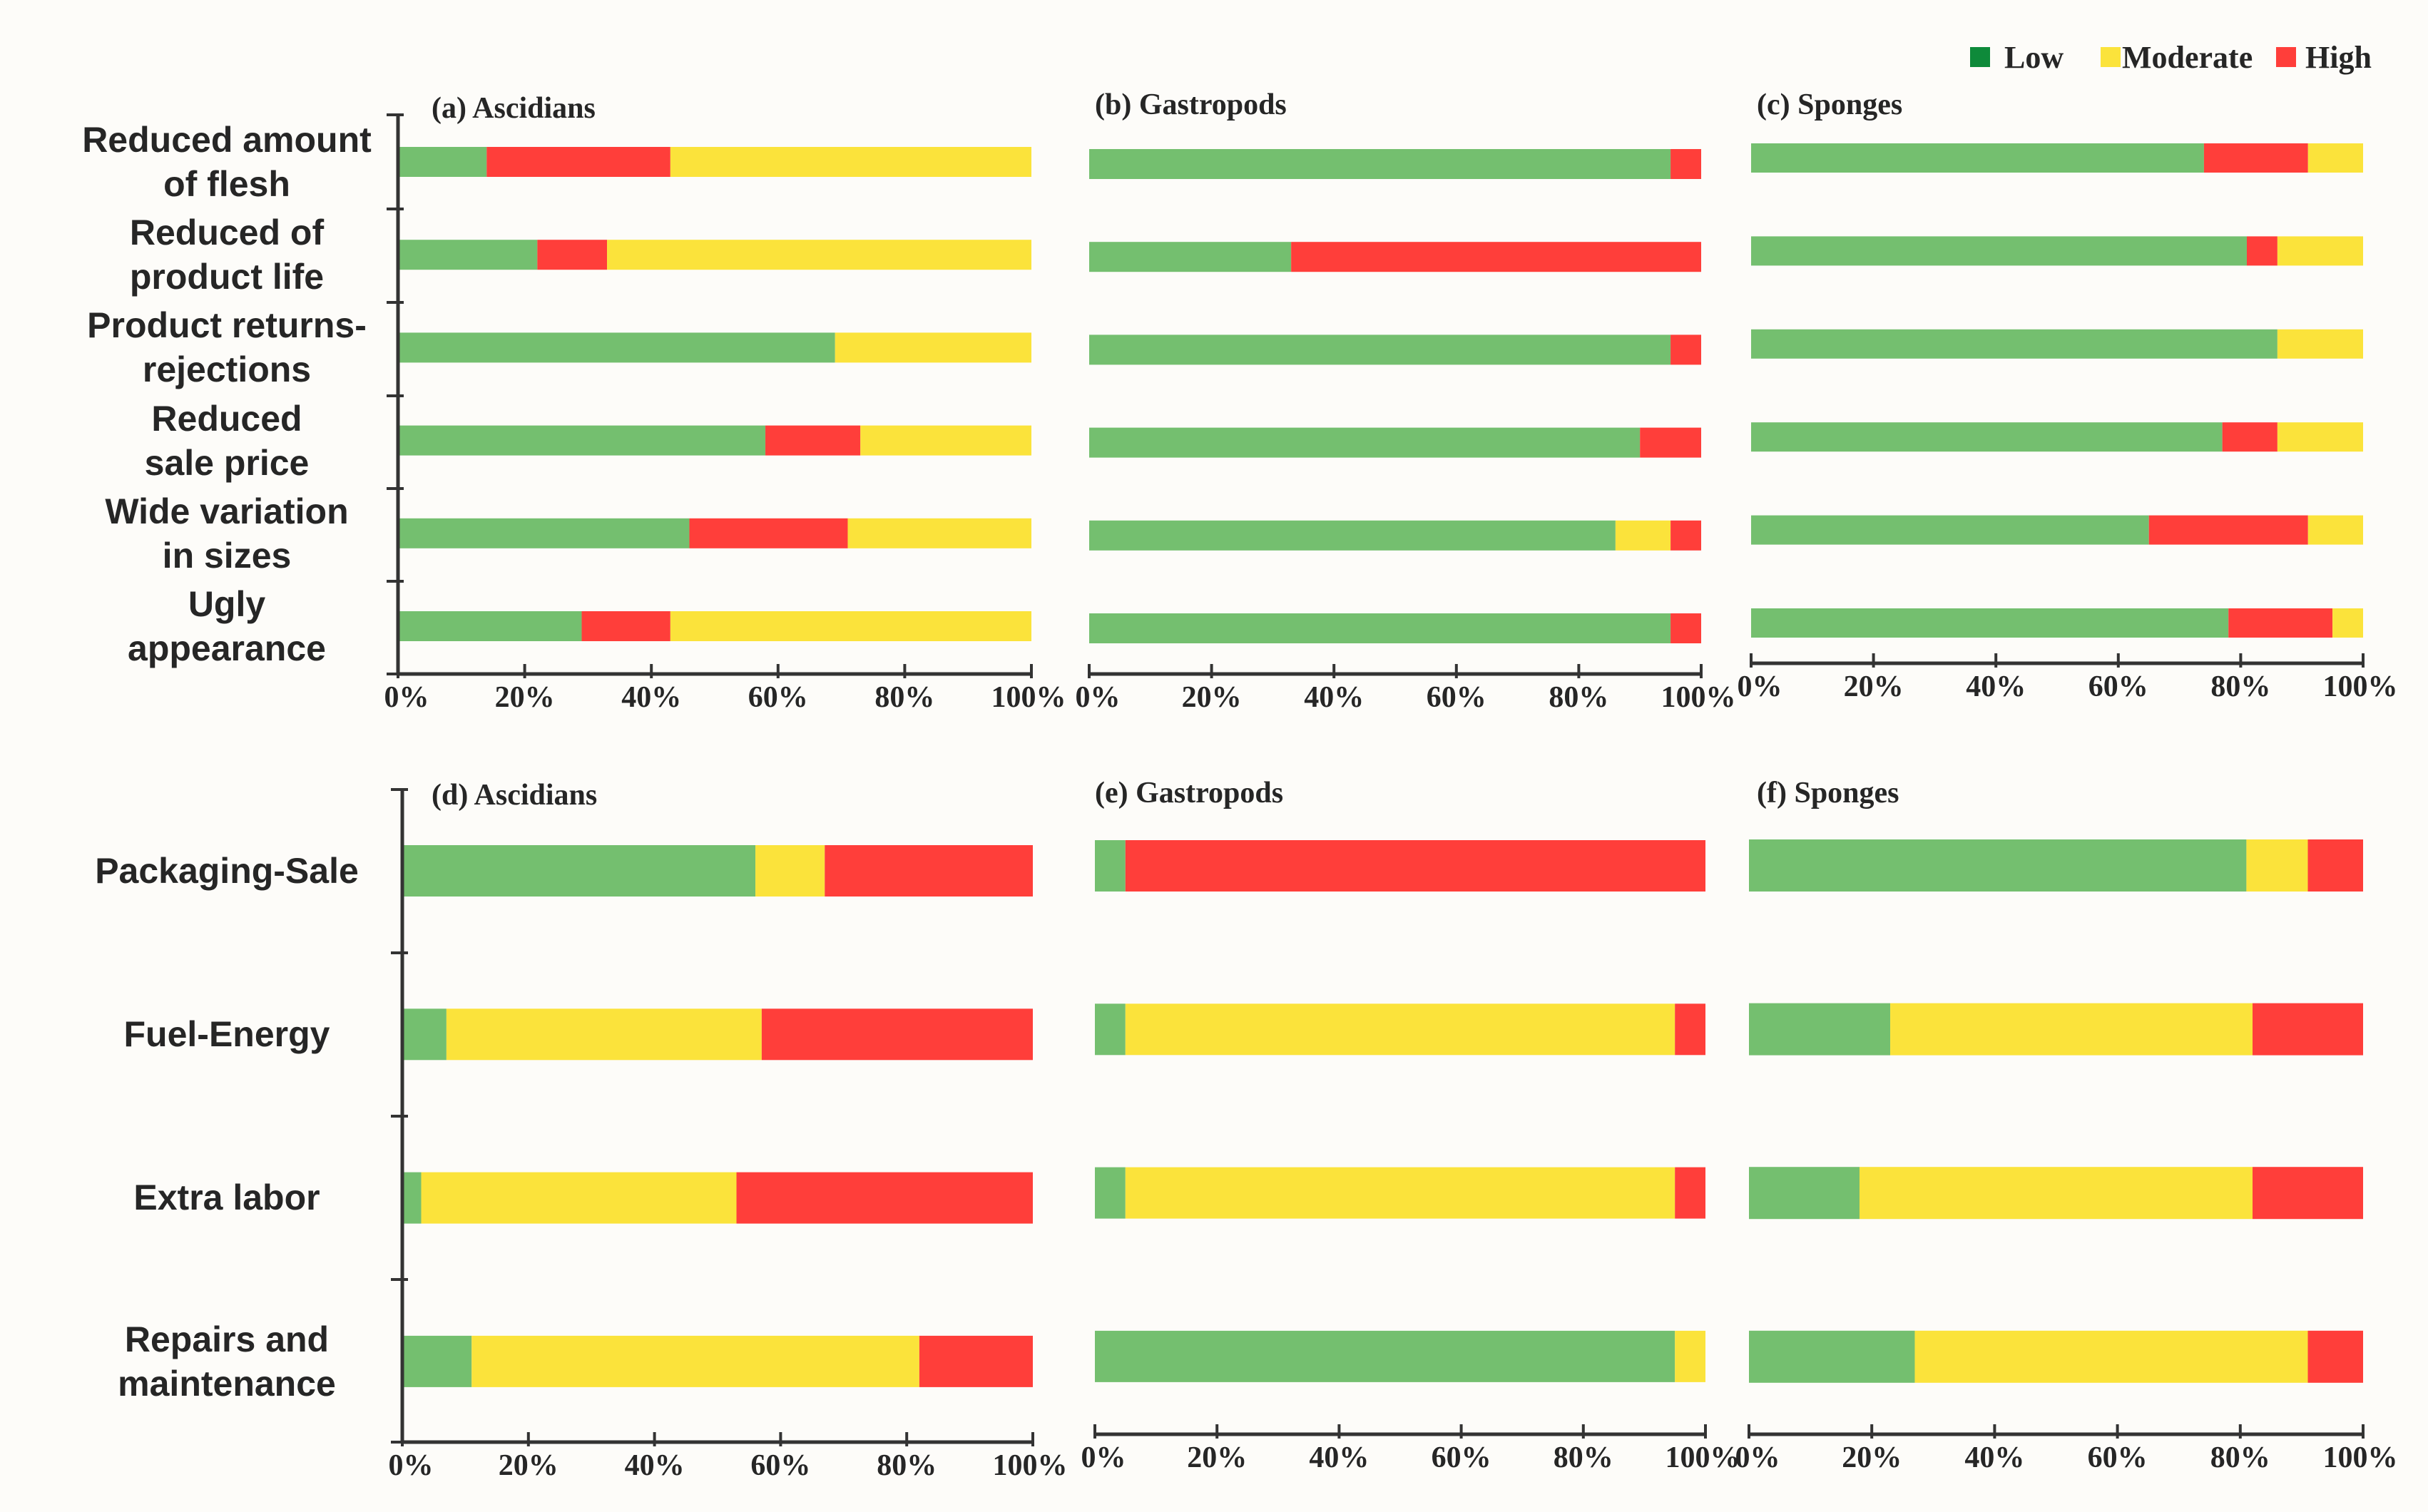 This screenshot has width=2428, height=1512. What do you see at coordinates (227, 277) in the screenshot?
I see `category-label: product life` at bounding box center [227, 277].